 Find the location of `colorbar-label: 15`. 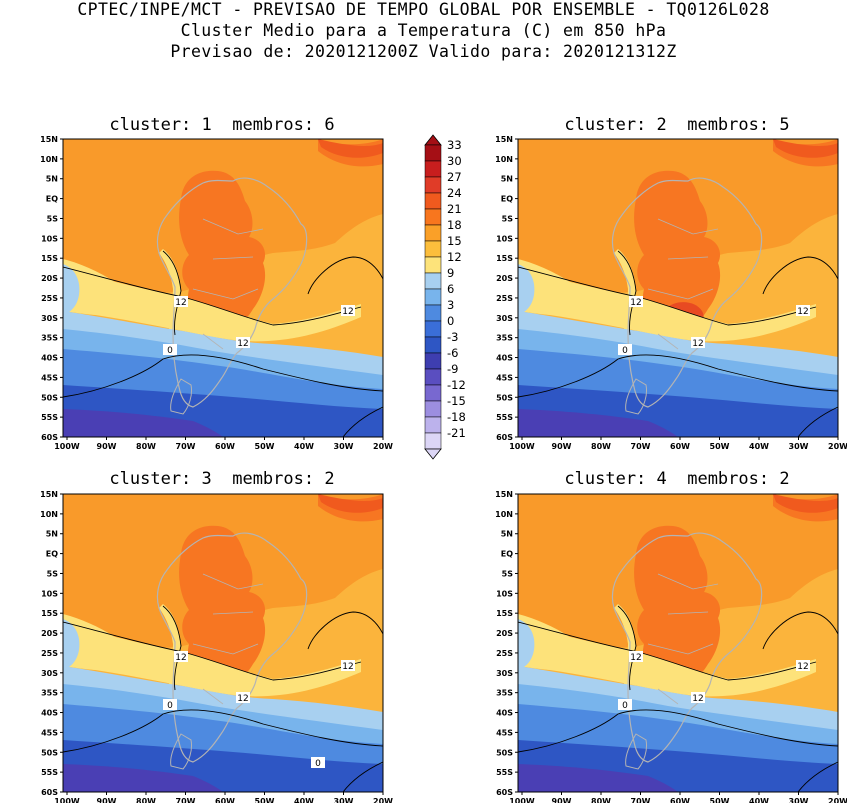

colorbar-label: 15 is located at coordinates (454, 241).